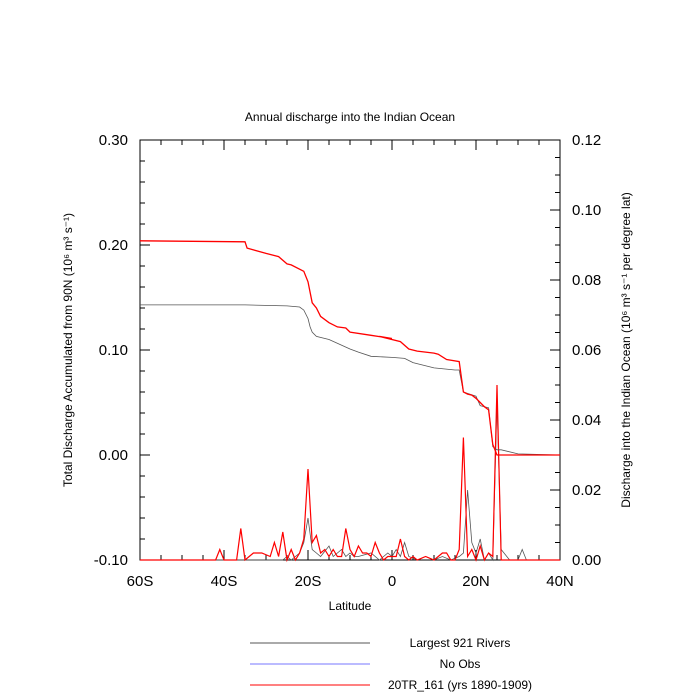 The width and height of the screenshot is (700, 700). Describe the element at coordinates (460, 643) in the screenshot. I see `legend-label: Largest 921 Rivers` at that location.